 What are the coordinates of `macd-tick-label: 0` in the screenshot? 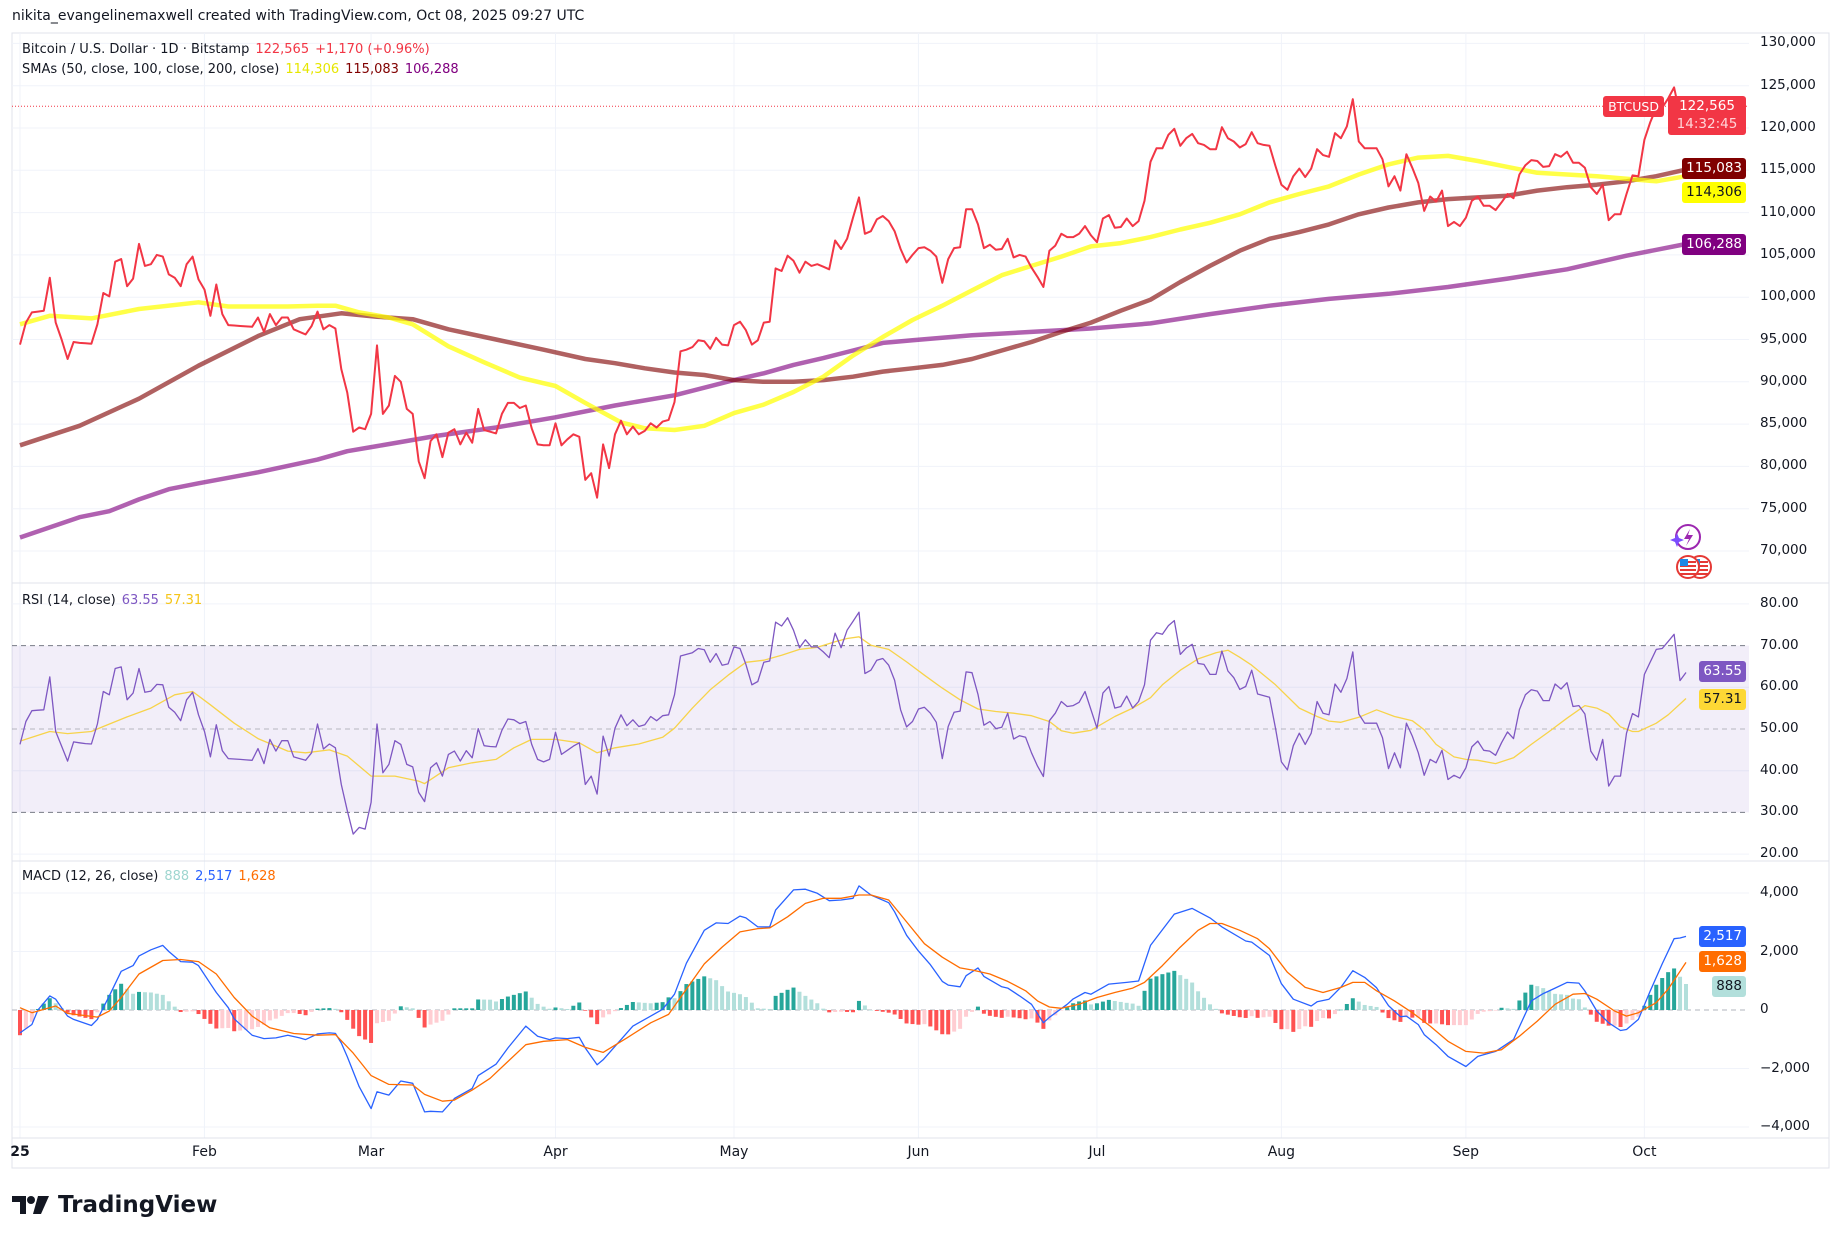 It's located at (1764, 1009).